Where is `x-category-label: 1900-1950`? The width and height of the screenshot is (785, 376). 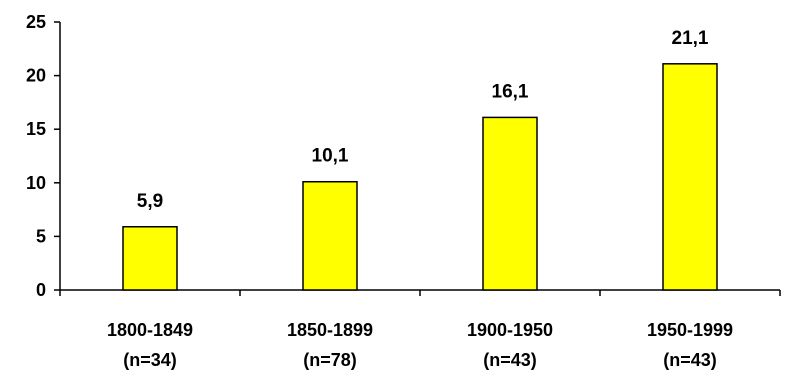
x-category-label: 1900-1950 is located at coordinates (510, 330).